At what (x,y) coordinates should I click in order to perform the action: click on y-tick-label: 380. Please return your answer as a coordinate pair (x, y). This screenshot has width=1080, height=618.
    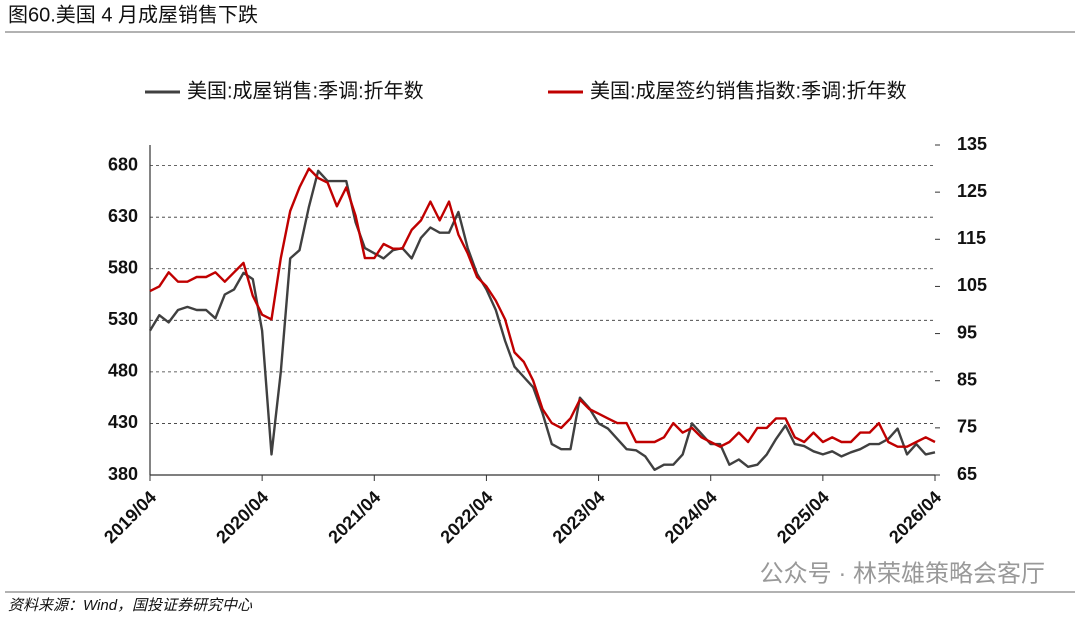
    Looking at the image, I should click on (123, 474).